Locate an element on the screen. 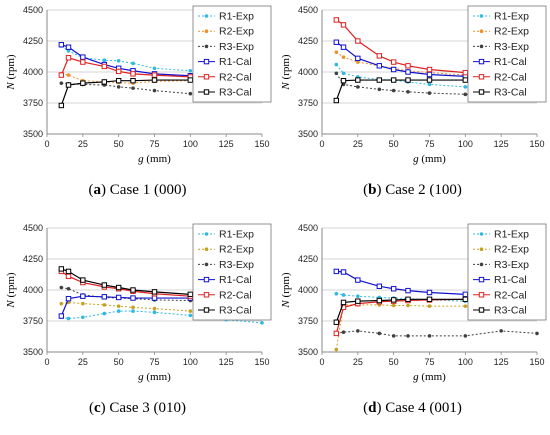  caption-a: (a) Case 1 (000) is located at coordinates (137, 190).